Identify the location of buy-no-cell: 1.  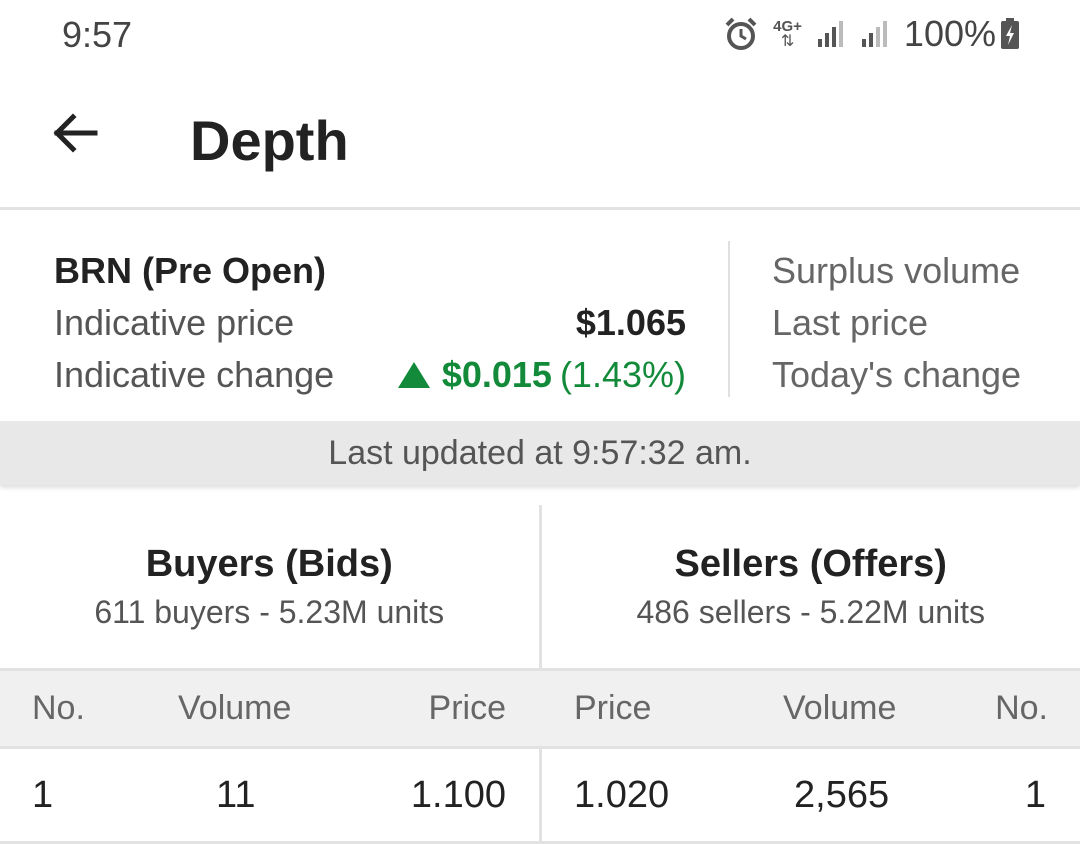
(43, 794).